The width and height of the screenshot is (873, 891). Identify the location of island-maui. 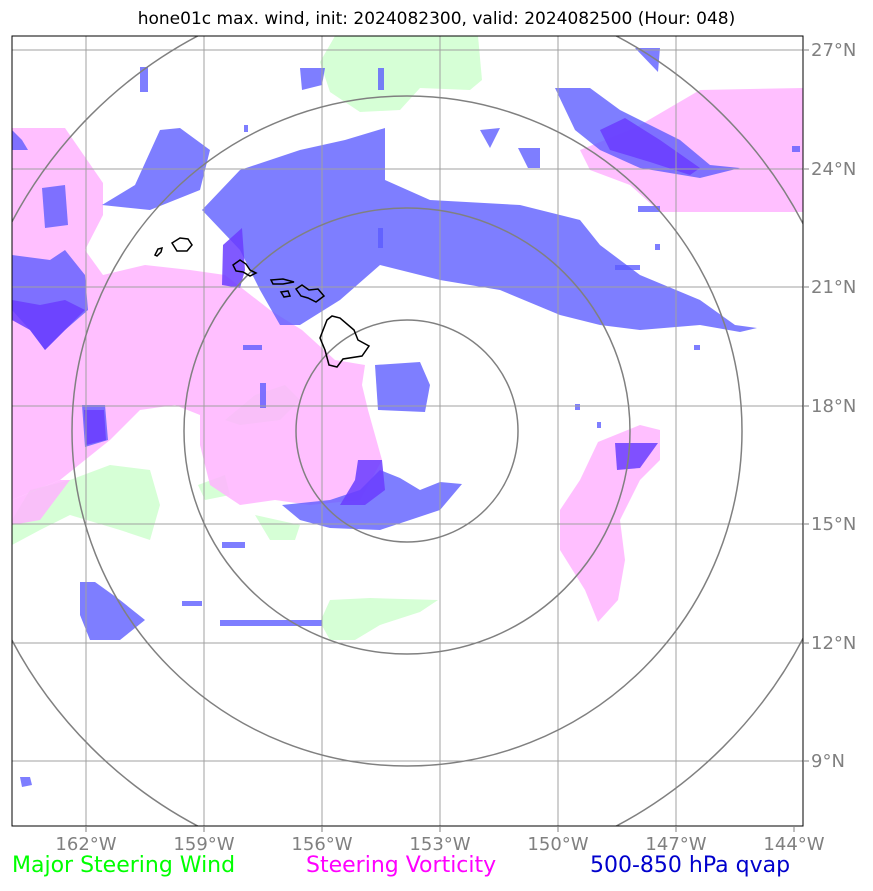
(310, 293).